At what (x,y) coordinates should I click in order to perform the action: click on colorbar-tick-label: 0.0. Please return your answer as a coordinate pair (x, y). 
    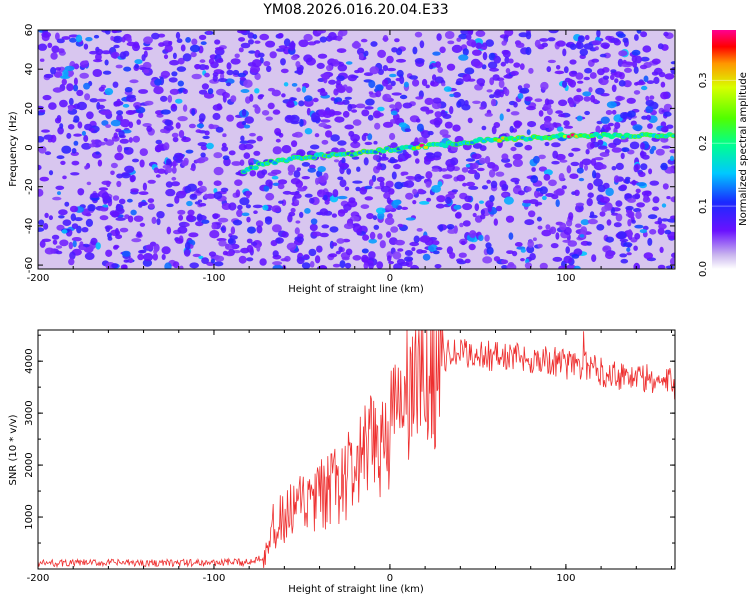
    Looking at the image, I should click on (703, 269).